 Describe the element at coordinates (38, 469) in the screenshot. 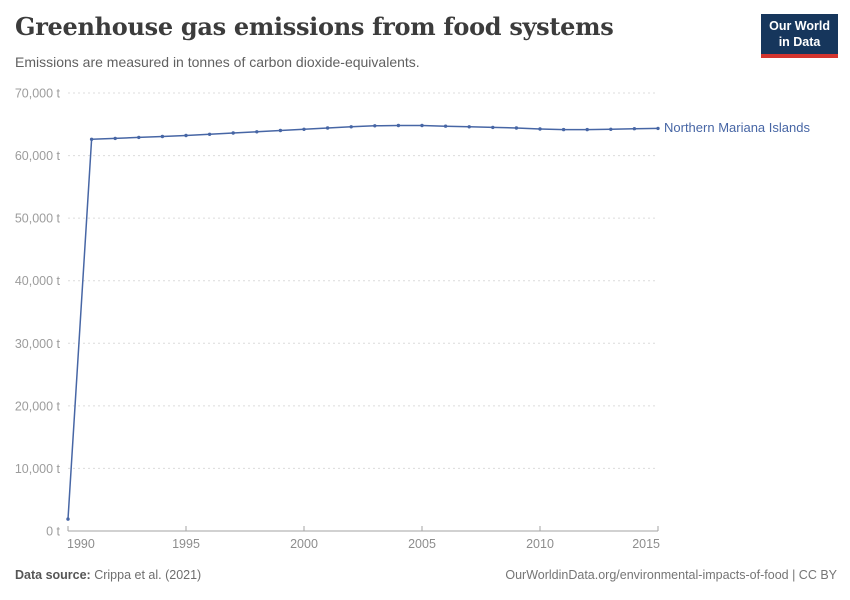

I see `y-tick-label: 10,000 t` at that location.